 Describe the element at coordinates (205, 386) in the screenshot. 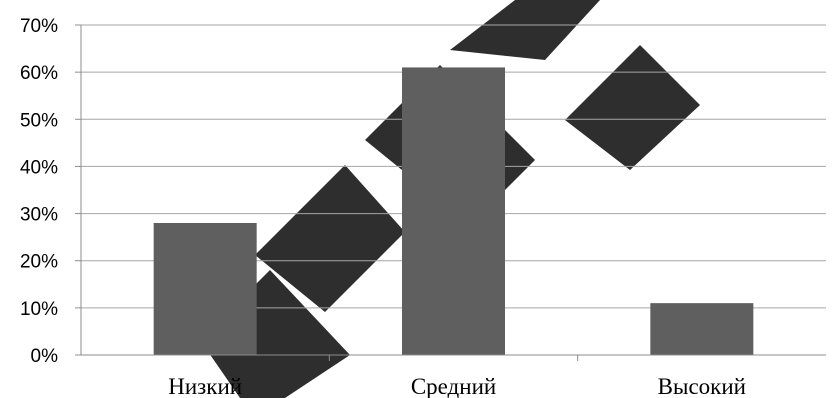

I see `x-tick-label: Низкий` at that location.